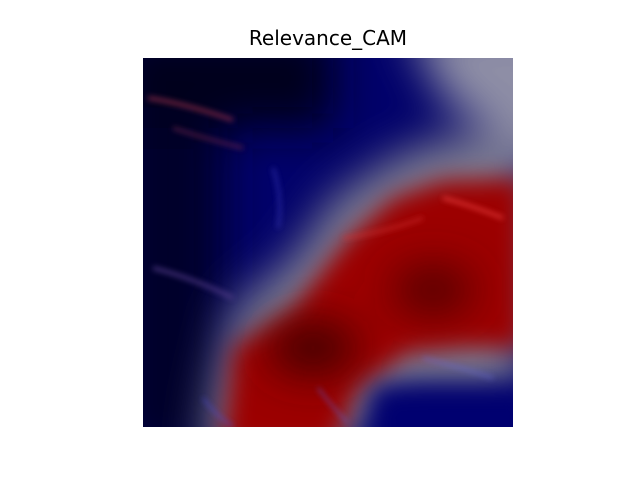 The image size is (640, 480). I want to click on heat-cold-bottom-right, so click(443, 407).